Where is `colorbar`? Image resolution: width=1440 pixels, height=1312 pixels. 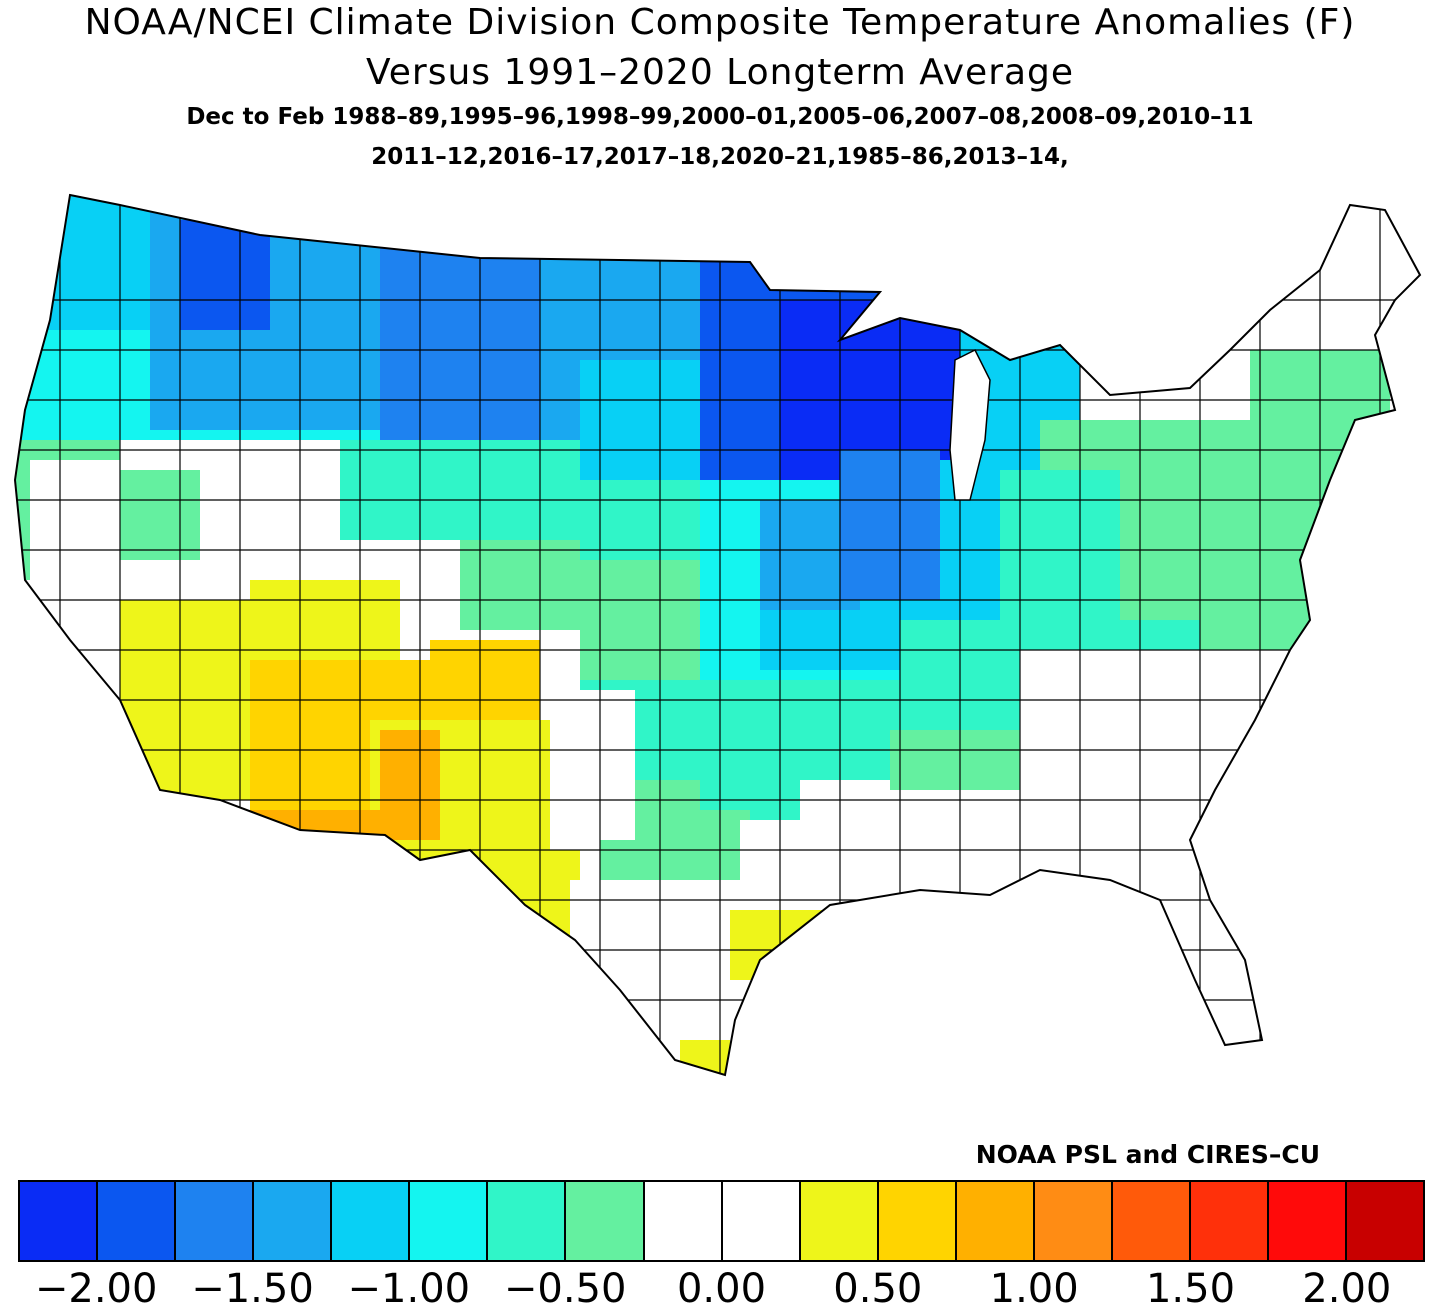 colorbar is located at coordinates (721, 1221).